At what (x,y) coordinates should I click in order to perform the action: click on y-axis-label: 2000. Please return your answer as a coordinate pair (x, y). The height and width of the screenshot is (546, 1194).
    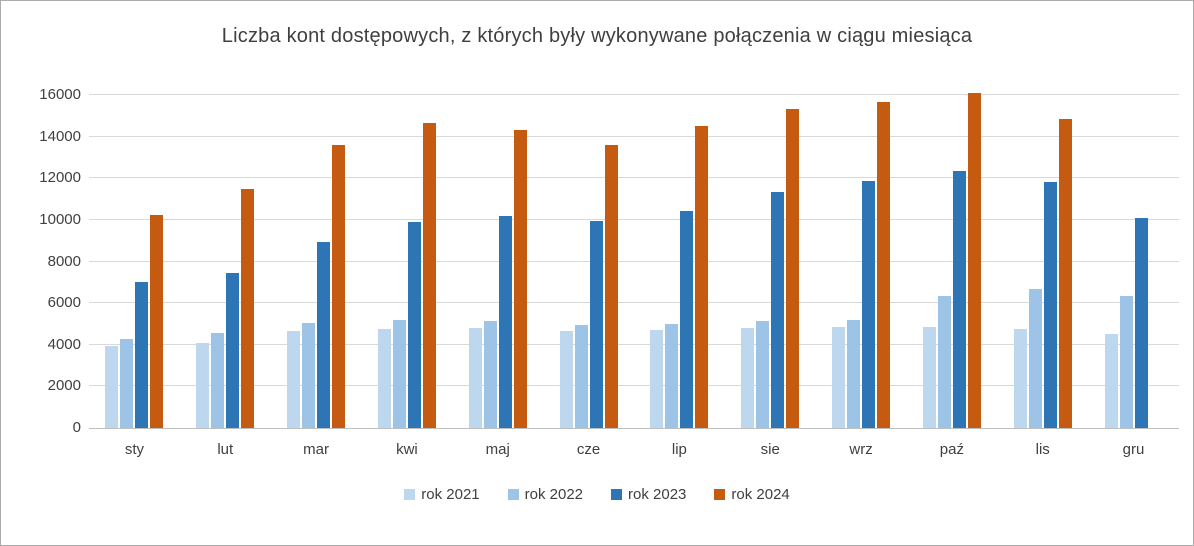
    Looking at the image, I should click on (64, 386).